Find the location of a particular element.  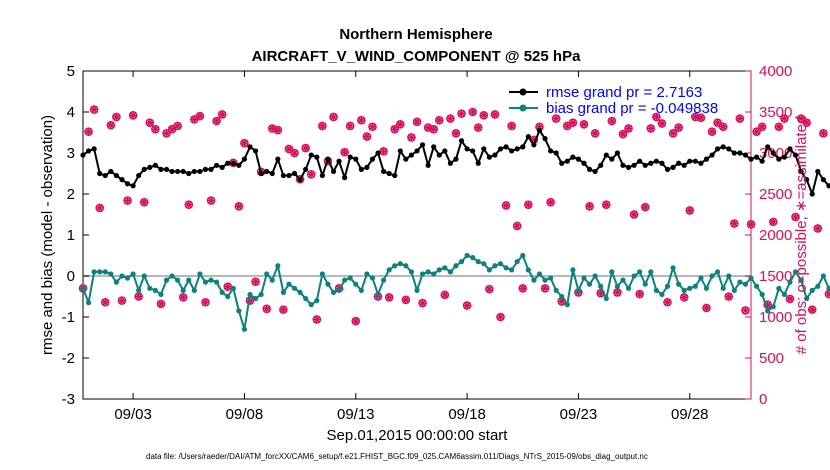

chart-subtitle: AIRCRAFT_V_WIND_COMPONENT @ 525 hPa is located at coordinates (417, 56).